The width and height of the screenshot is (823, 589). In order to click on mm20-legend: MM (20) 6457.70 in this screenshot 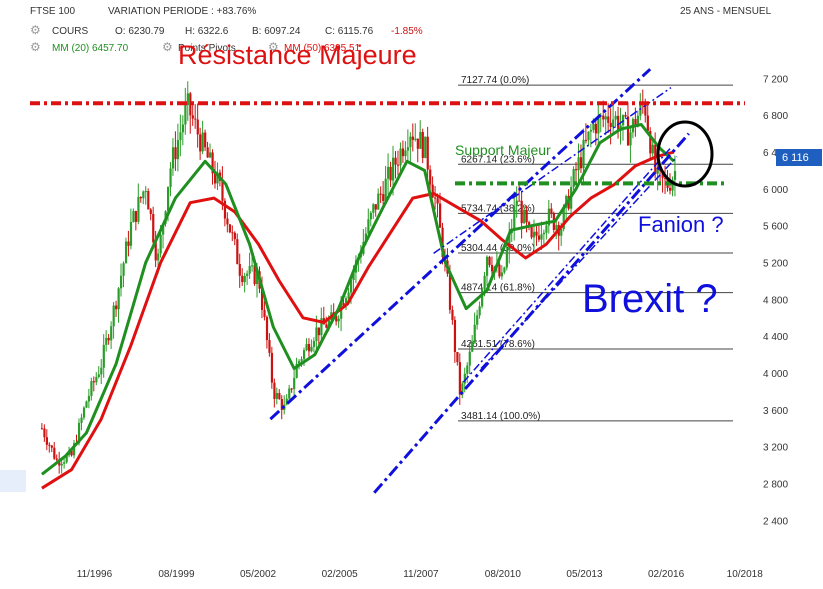, I will do `click(90, 48)`.